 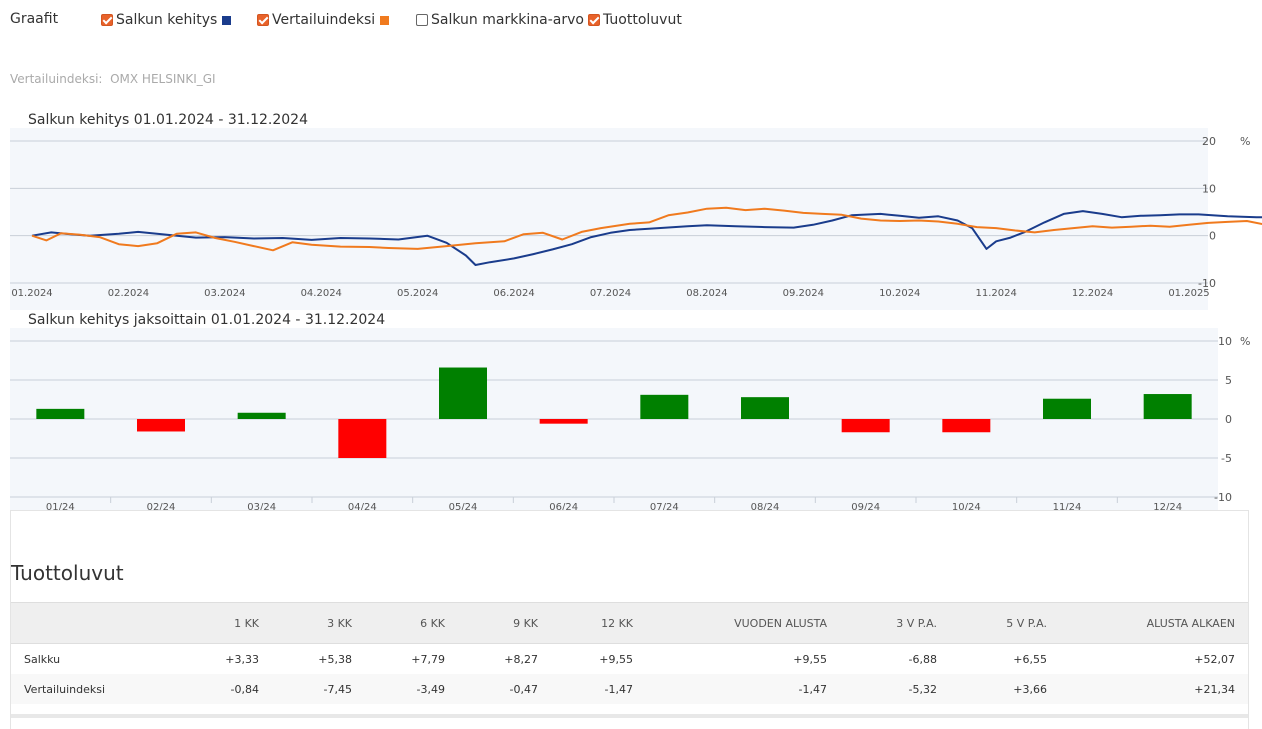 I want to click on x-tick-label: 11.2024, so click(x=995, y=293).